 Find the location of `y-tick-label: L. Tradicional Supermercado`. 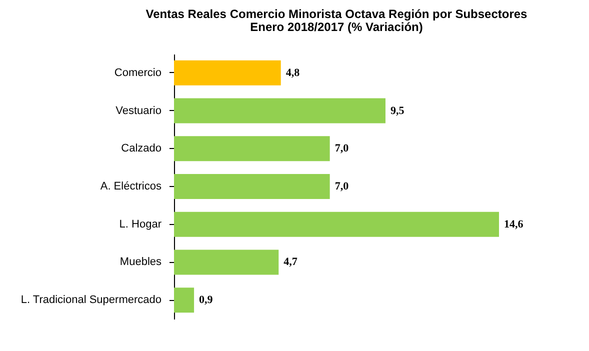

y-tick-label: L. Tradicional Supermercado is located at coordinates (91, 300).